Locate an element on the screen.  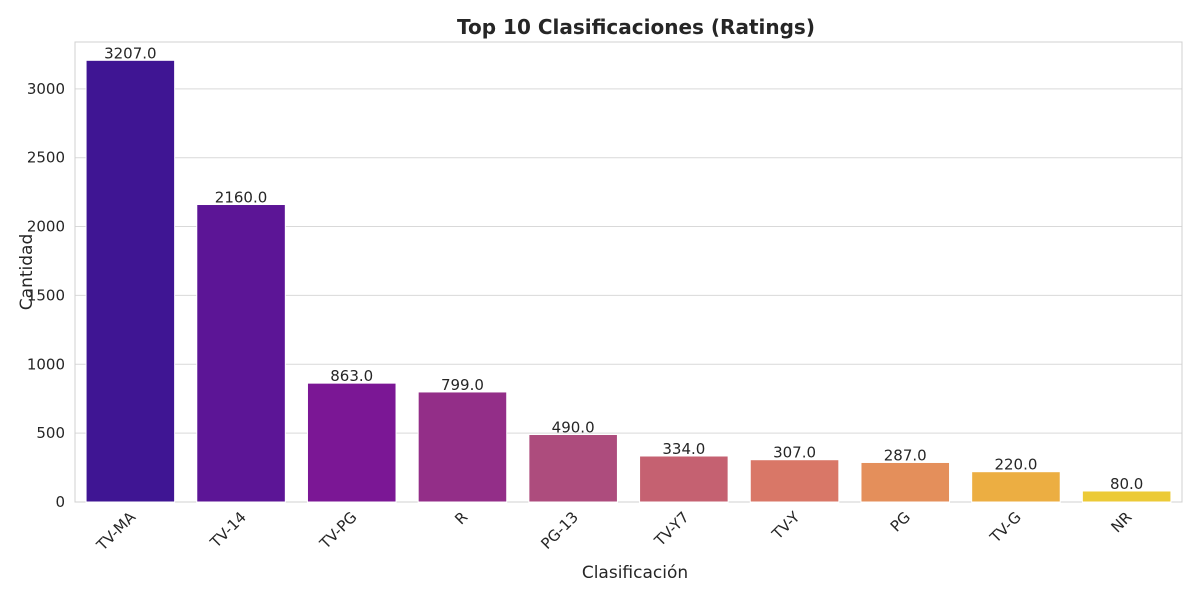
x-tick-label: PG is located at coordinates (900, 521).